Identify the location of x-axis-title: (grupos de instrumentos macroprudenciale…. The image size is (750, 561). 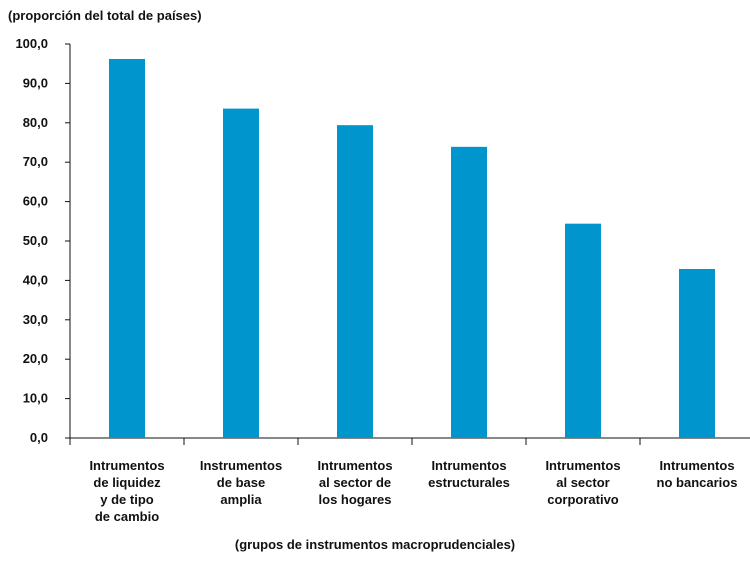
(375, 544).